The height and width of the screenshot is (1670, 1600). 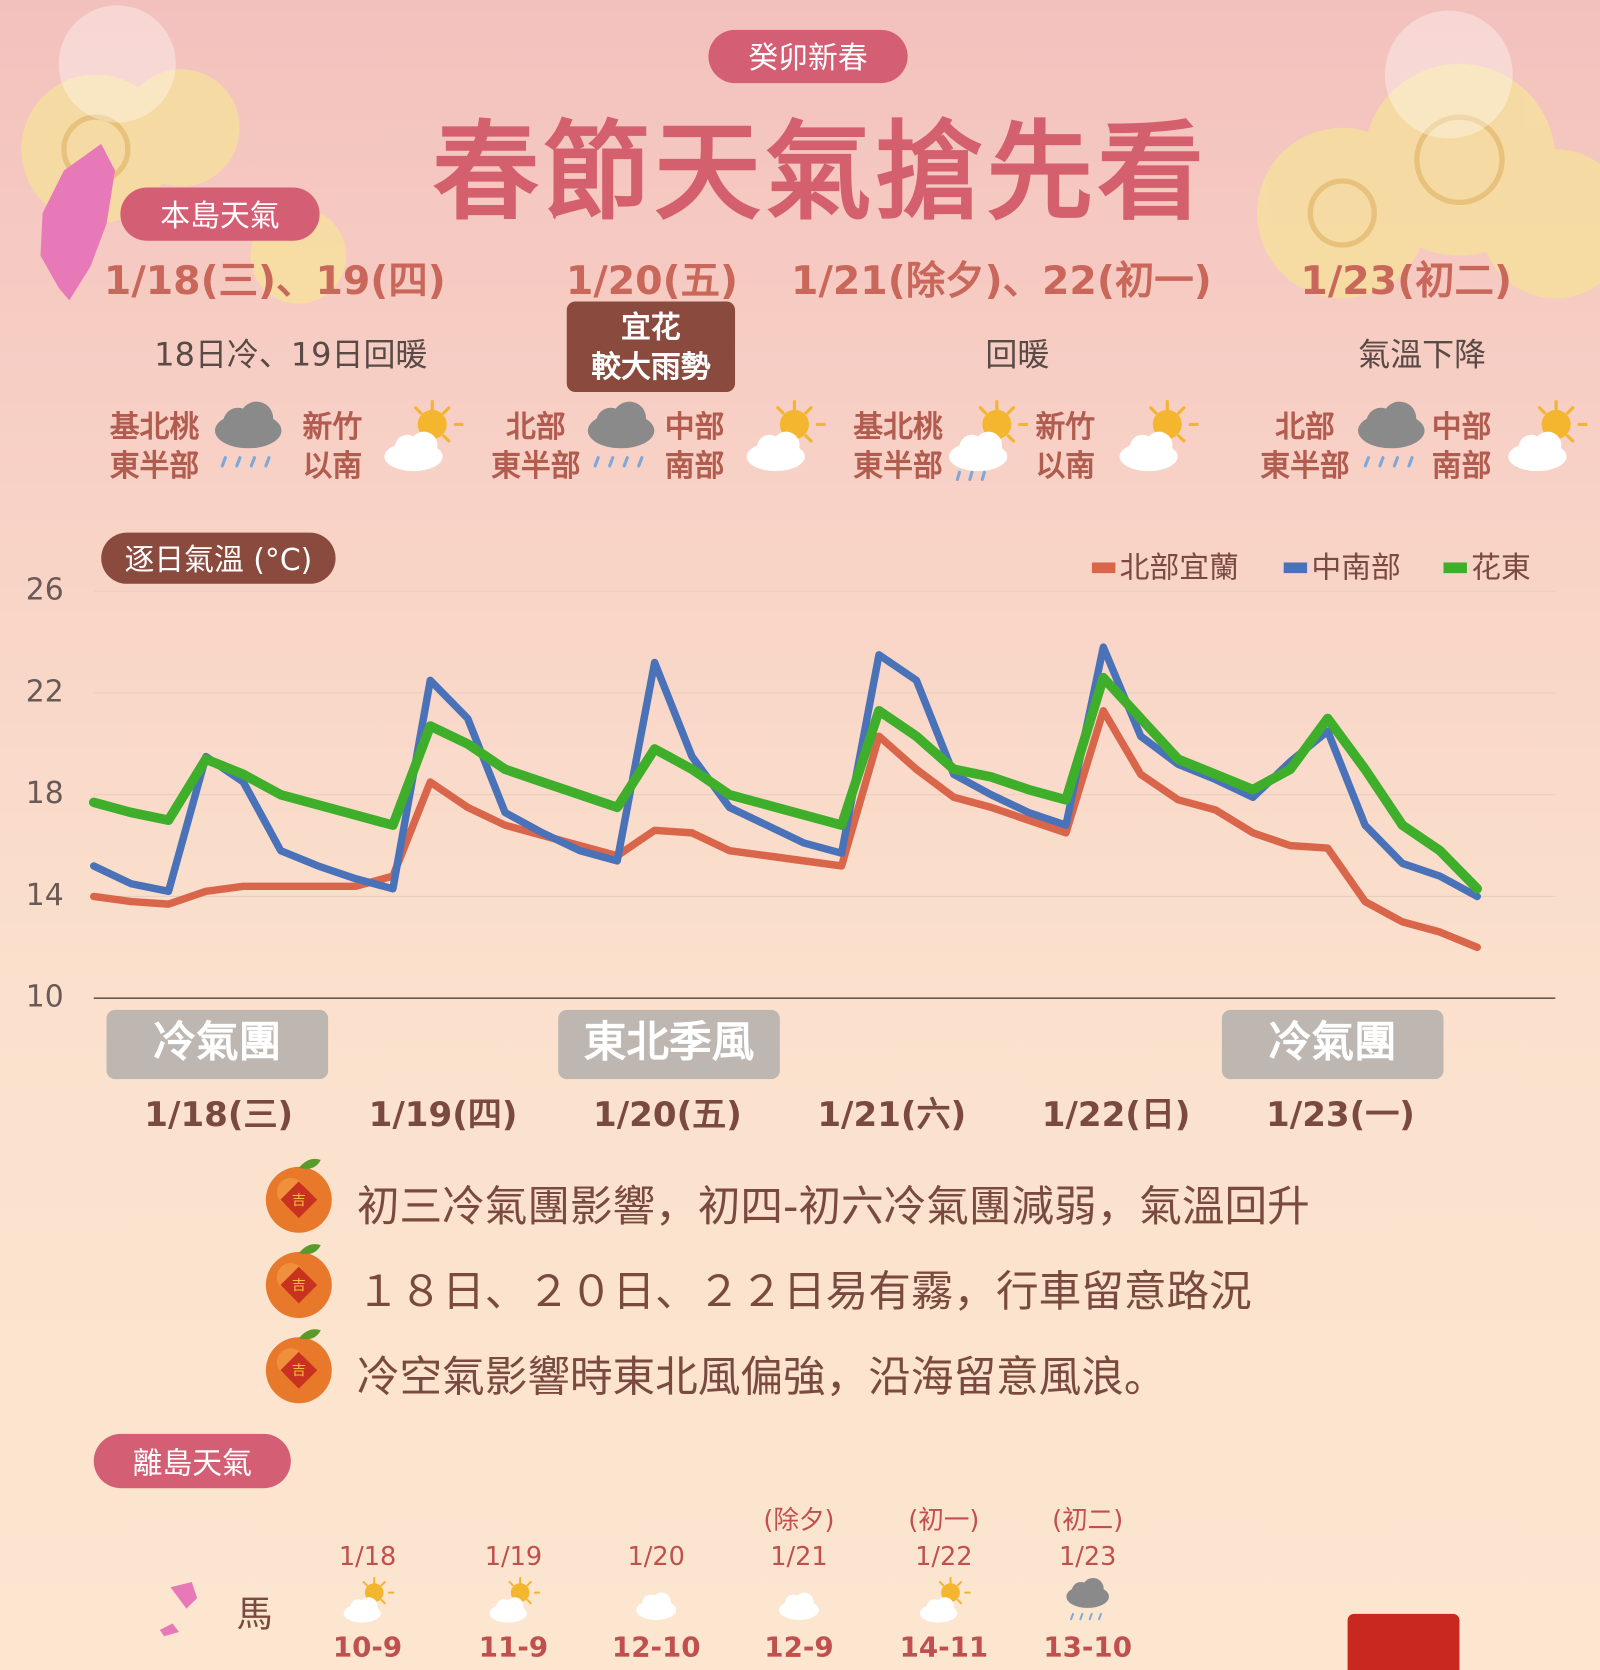 What do you see at coordinates (1087, 1556) in the screenshot?
I see `day-date: 1/23` at bounding box center [1087, 1556].